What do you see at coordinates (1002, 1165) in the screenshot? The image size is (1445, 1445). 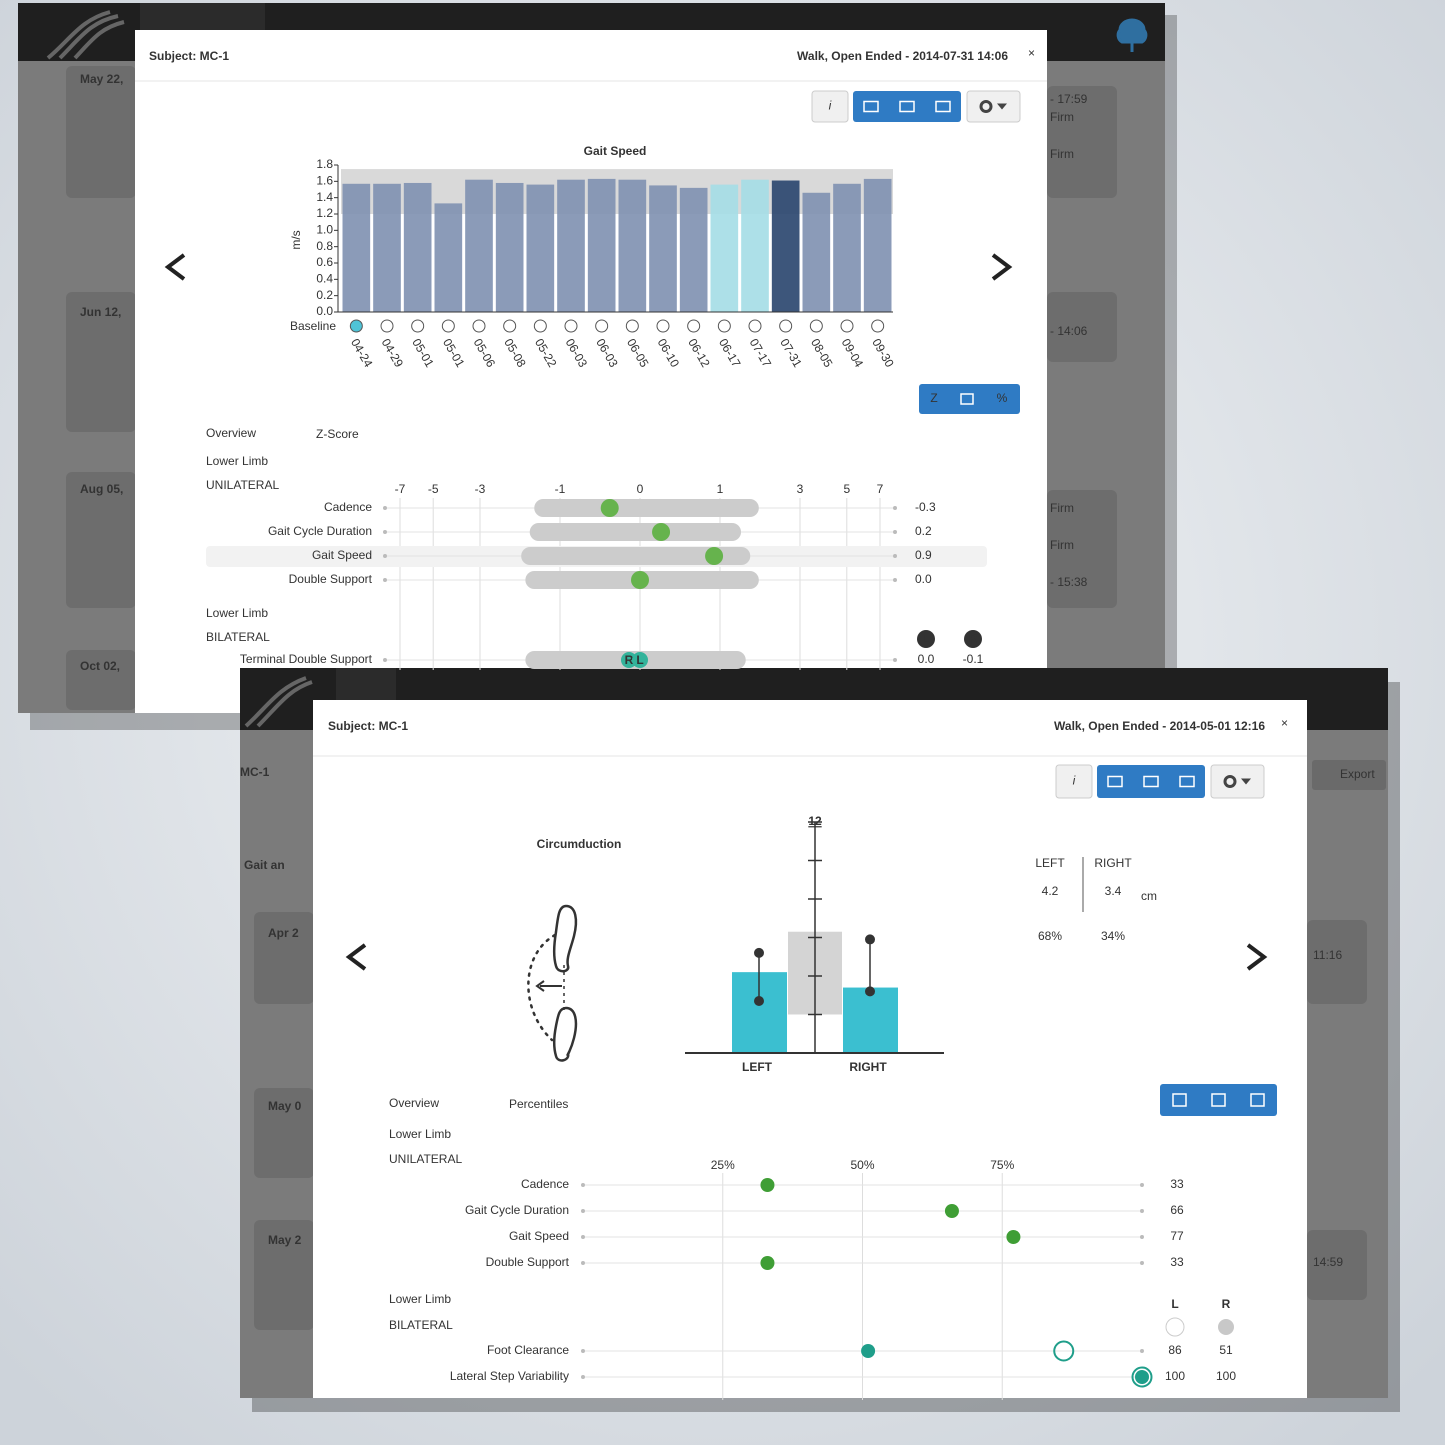 I see `x-tick-label: 75%` at bounding box center [1002, 1165].